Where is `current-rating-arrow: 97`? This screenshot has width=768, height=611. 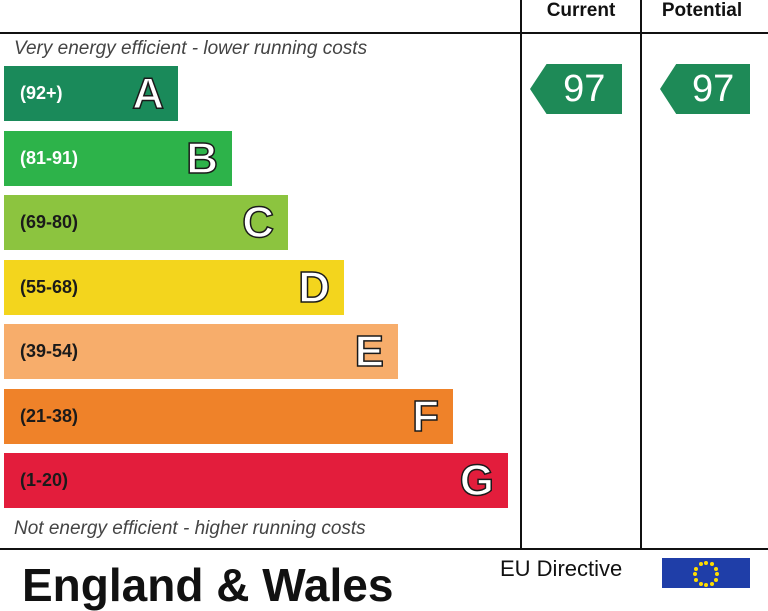
current-rating-arrow: 97 is located at coordinates (576, 89).